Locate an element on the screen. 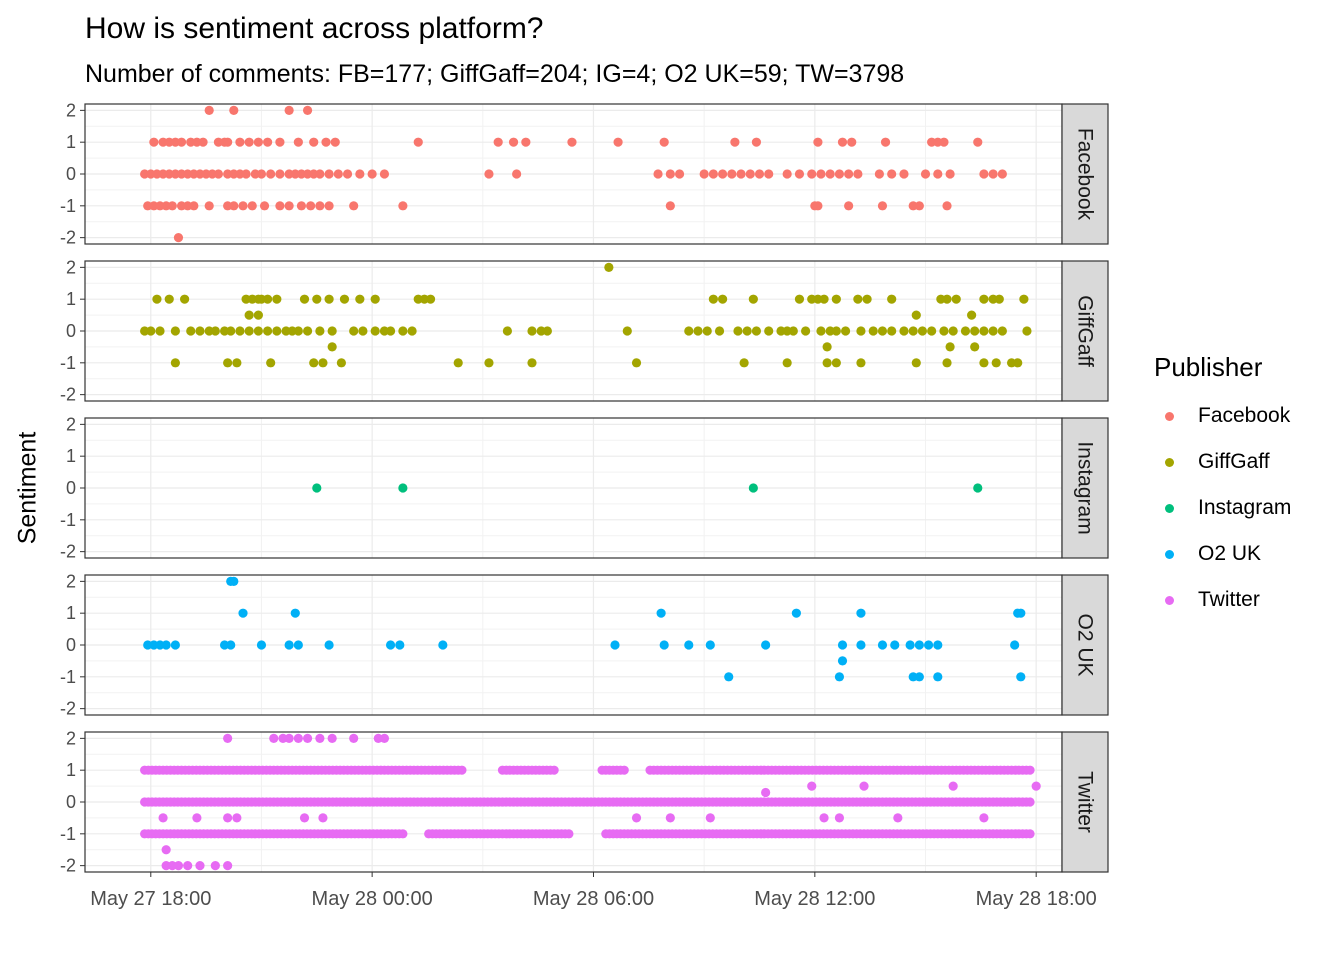  facebook-dot-icon is located at coordinates (1169, 416).